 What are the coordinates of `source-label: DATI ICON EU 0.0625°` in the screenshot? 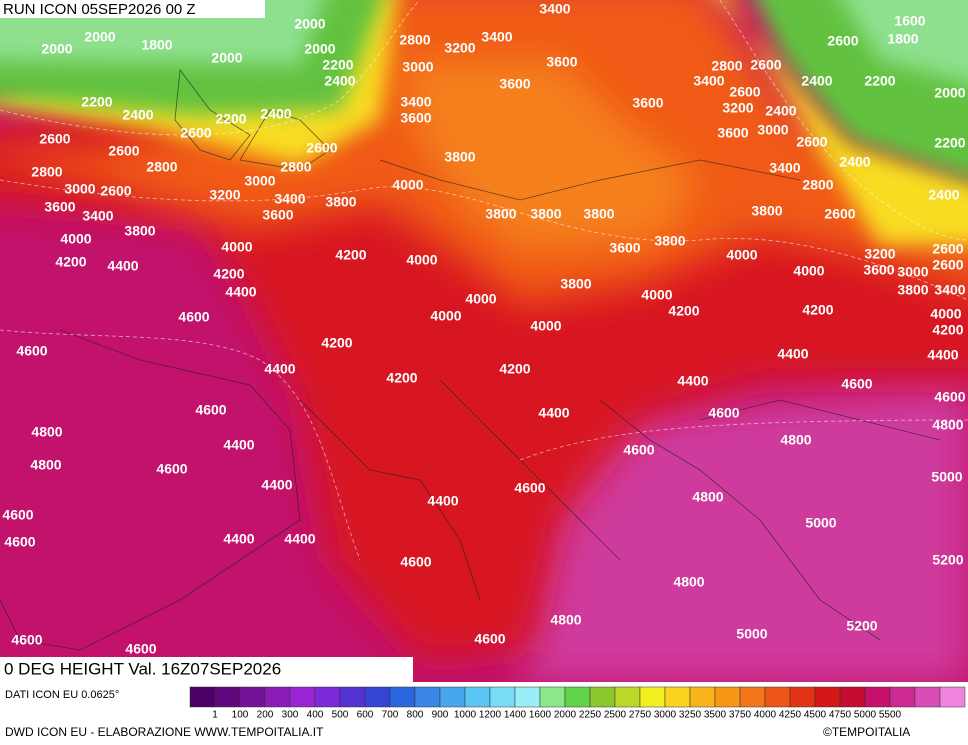 It's located at (62, 695).